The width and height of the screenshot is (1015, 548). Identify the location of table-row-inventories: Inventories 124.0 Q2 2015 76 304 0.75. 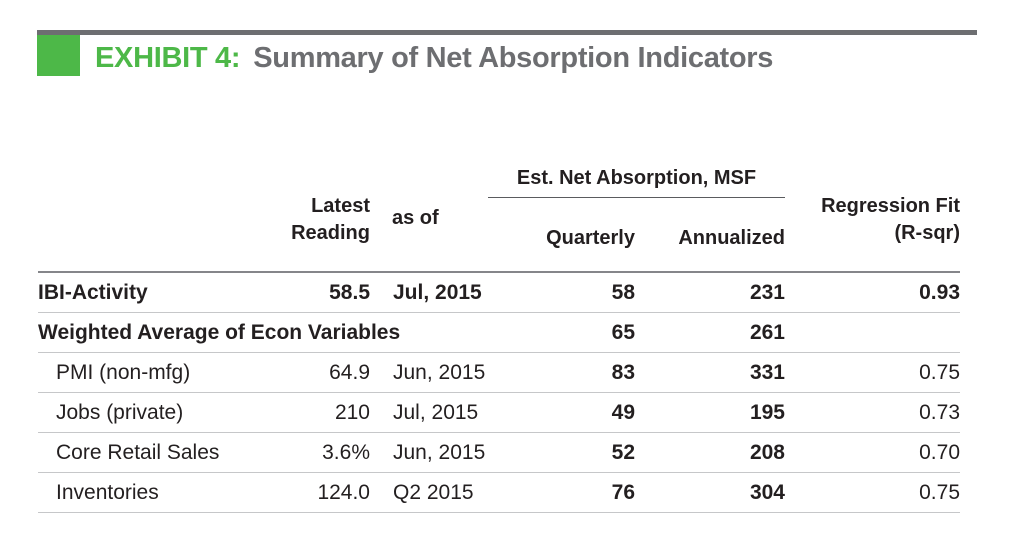
(499, 493).